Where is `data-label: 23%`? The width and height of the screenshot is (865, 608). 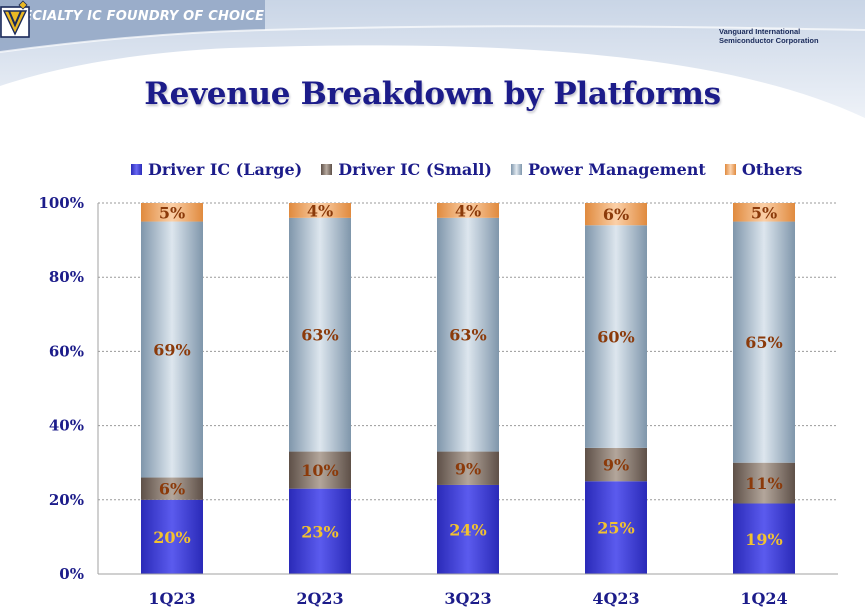 data-label: 23% is located at coordinates (319, 531).